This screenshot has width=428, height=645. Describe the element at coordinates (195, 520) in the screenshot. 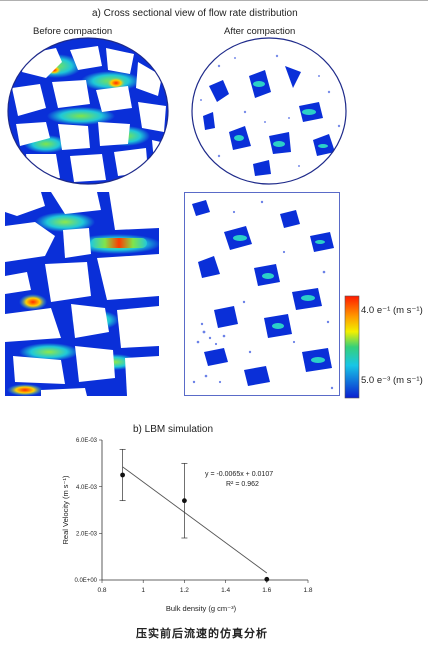

I see `trendline` at that location.